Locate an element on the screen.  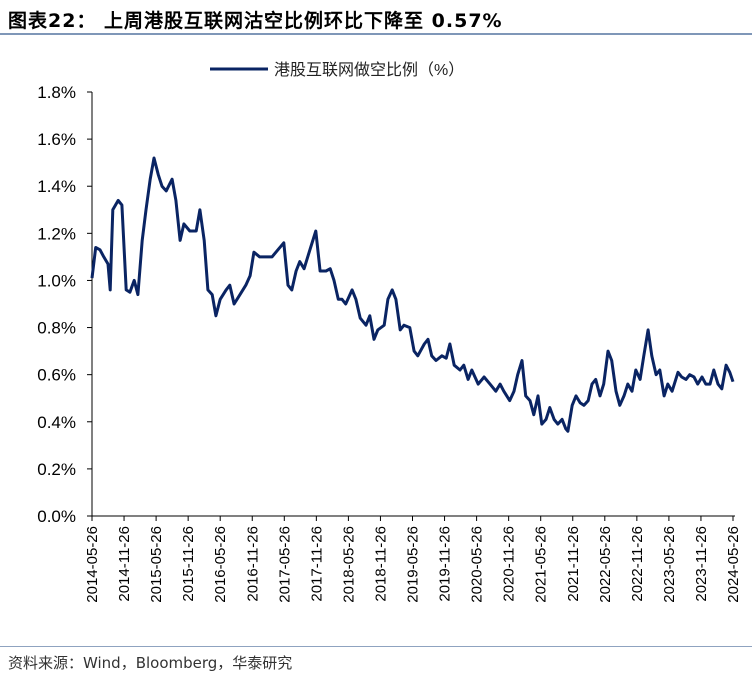
x-tick-label: 2023-05-26 is located at coordinates (669, 564).